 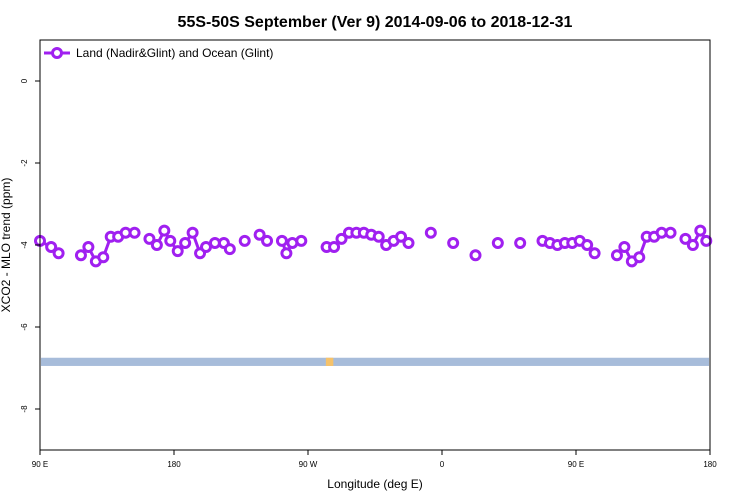 What do you see at coordinates (374, 484) in the screenshot?
I see `x-axis-label: Longitude (deg E)` at bounding box center [374, 484].